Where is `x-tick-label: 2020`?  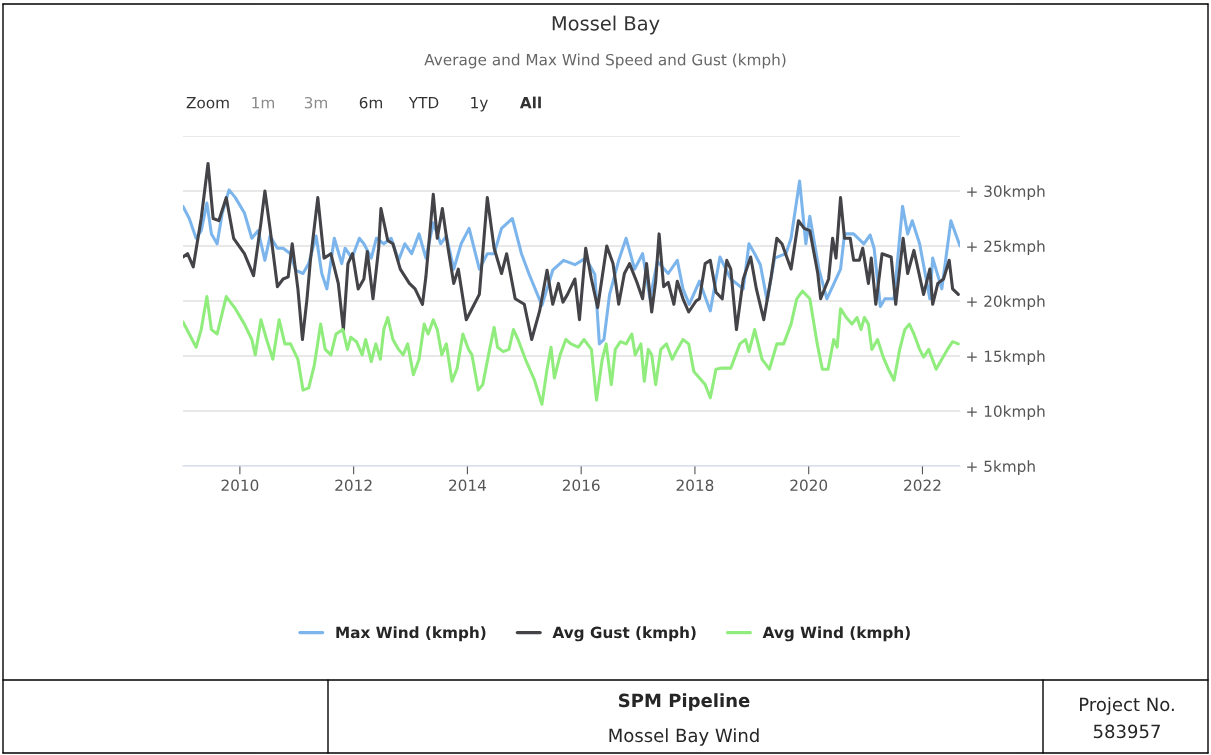 x-tick-label: 2020 is located at coordinates (809, 485).